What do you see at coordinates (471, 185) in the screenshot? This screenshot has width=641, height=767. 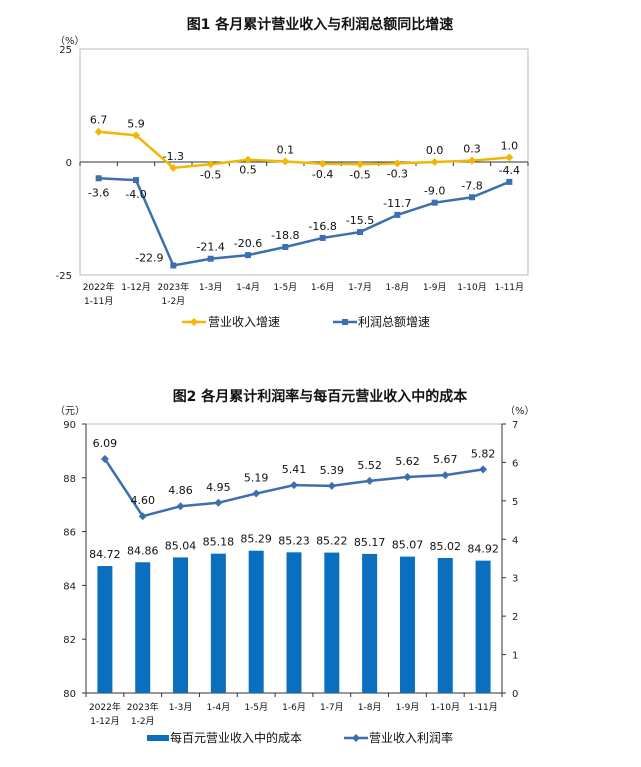 I see `chart1-data-label: -7.8` at bounding box center [471, 185].